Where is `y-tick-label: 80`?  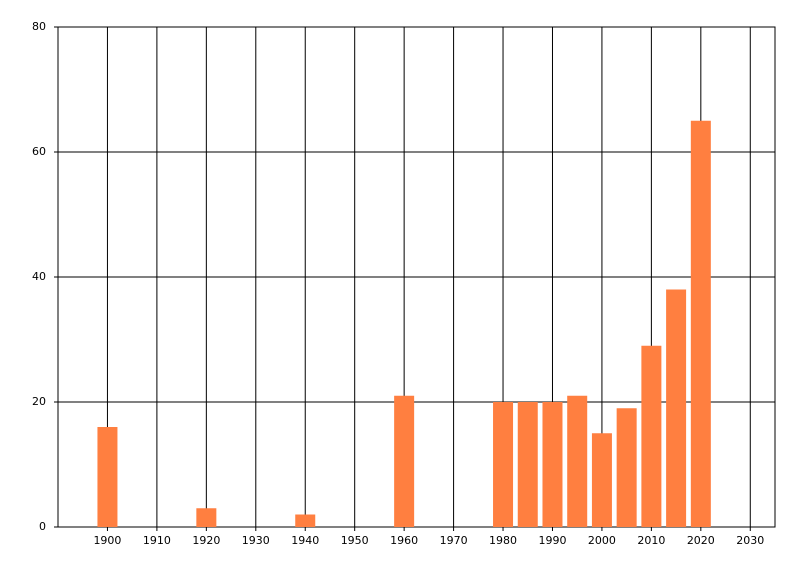 y-tick-label: 80 is located at coordinates (39, 26).